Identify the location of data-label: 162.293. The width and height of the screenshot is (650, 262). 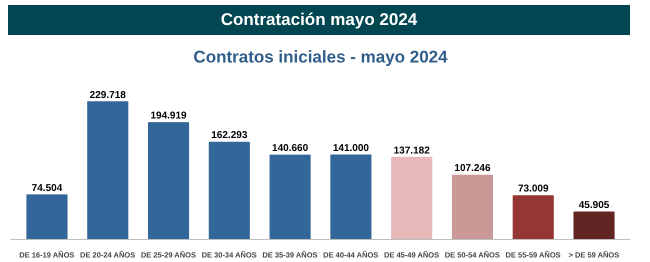
(229, 136).